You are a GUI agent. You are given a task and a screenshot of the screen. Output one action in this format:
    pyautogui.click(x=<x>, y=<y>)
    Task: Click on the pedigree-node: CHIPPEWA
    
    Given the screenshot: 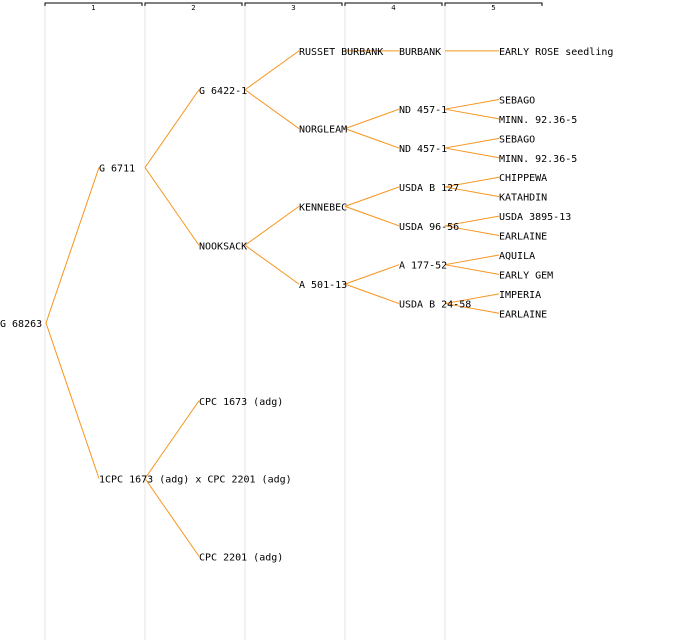 What is the action you would take?
    pyautogui.click(x=523, y=178)
    